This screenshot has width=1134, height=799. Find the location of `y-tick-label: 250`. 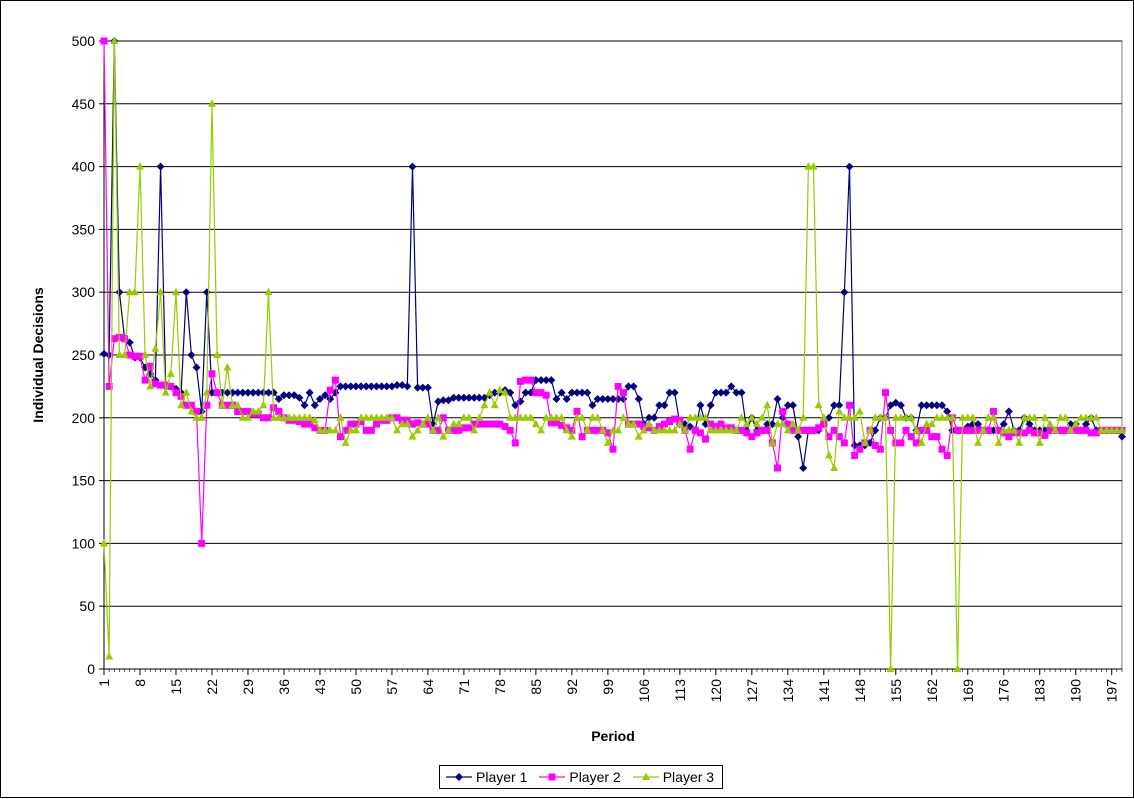

y-tick-label: 250 is located at coordinates (84, 355).